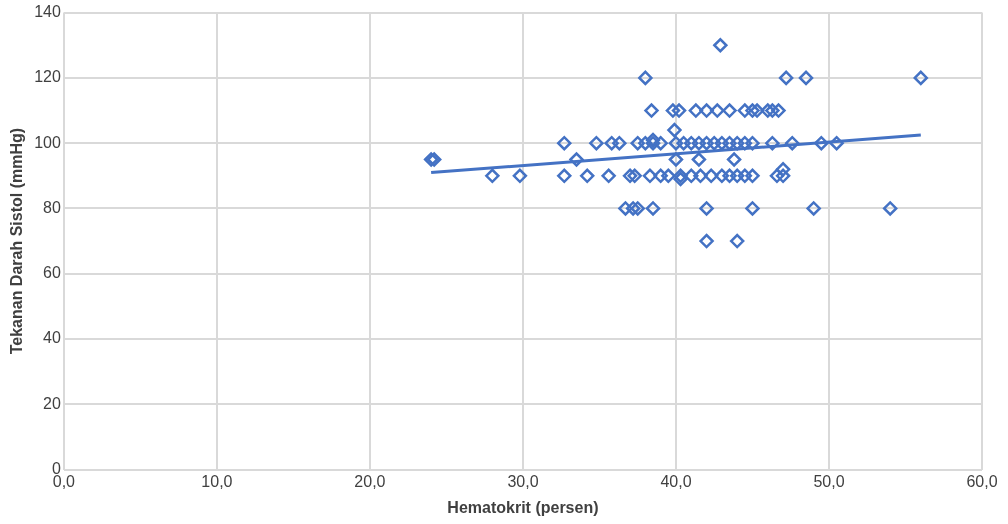  I want to click on x-tick-label: 30,0, so click(523, 481).